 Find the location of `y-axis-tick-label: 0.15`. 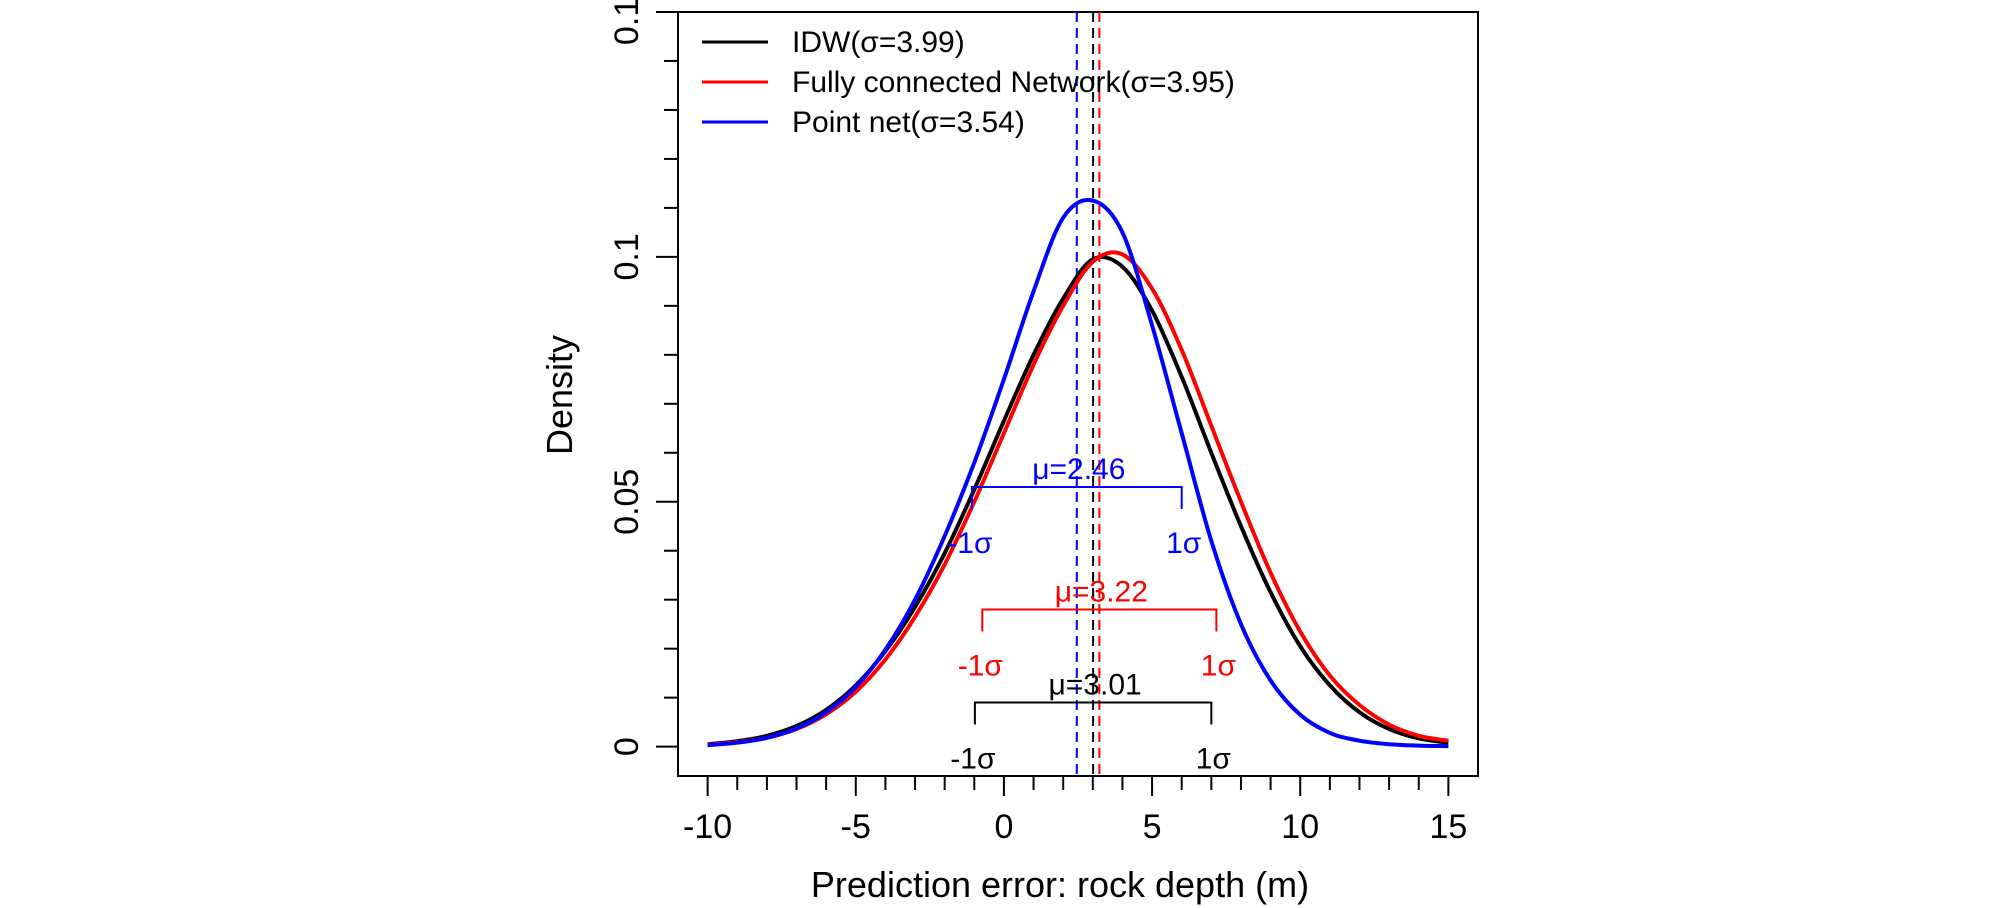

y-axis-tick-label: 0.15 is located at coordinates (627, 22).